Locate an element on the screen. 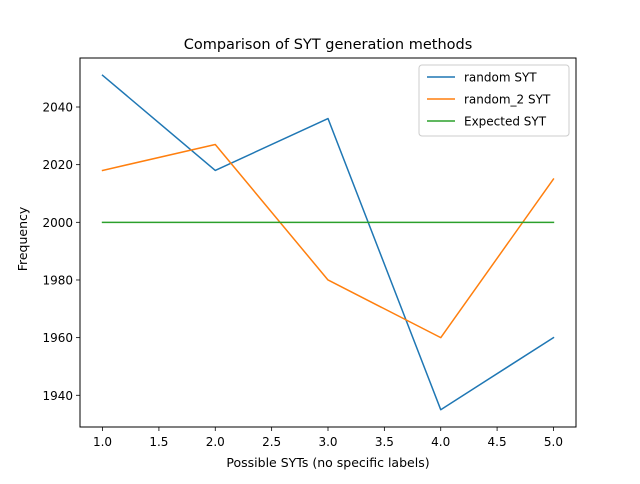  legend: random SYT random_2 SYT Expected SYT is located at coordinates (494, 100).